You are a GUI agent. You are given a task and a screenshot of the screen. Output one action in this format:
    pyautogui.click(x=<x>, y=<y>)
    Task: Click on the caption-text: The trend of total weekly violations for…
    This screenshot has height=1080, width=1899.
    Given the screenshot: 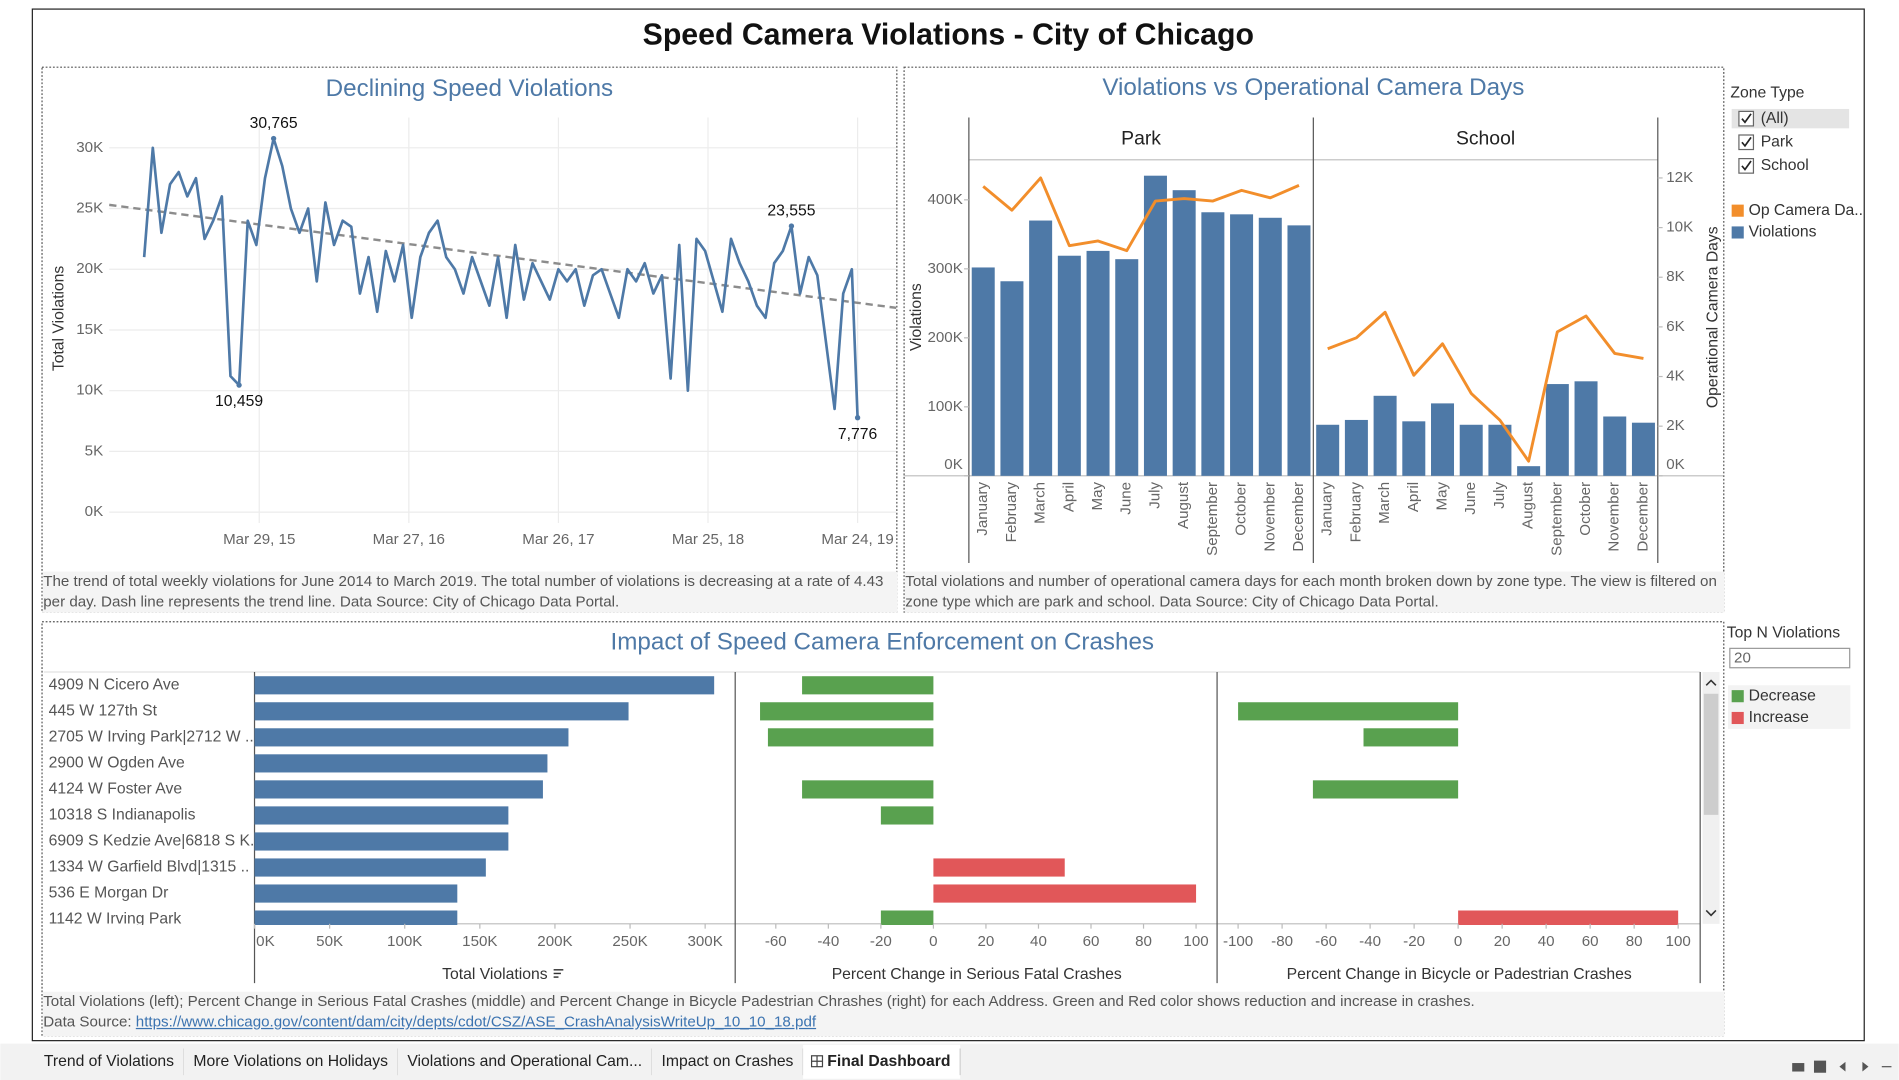 What is the action you would take?
    pyautogui.click(x=463, y=591)
    